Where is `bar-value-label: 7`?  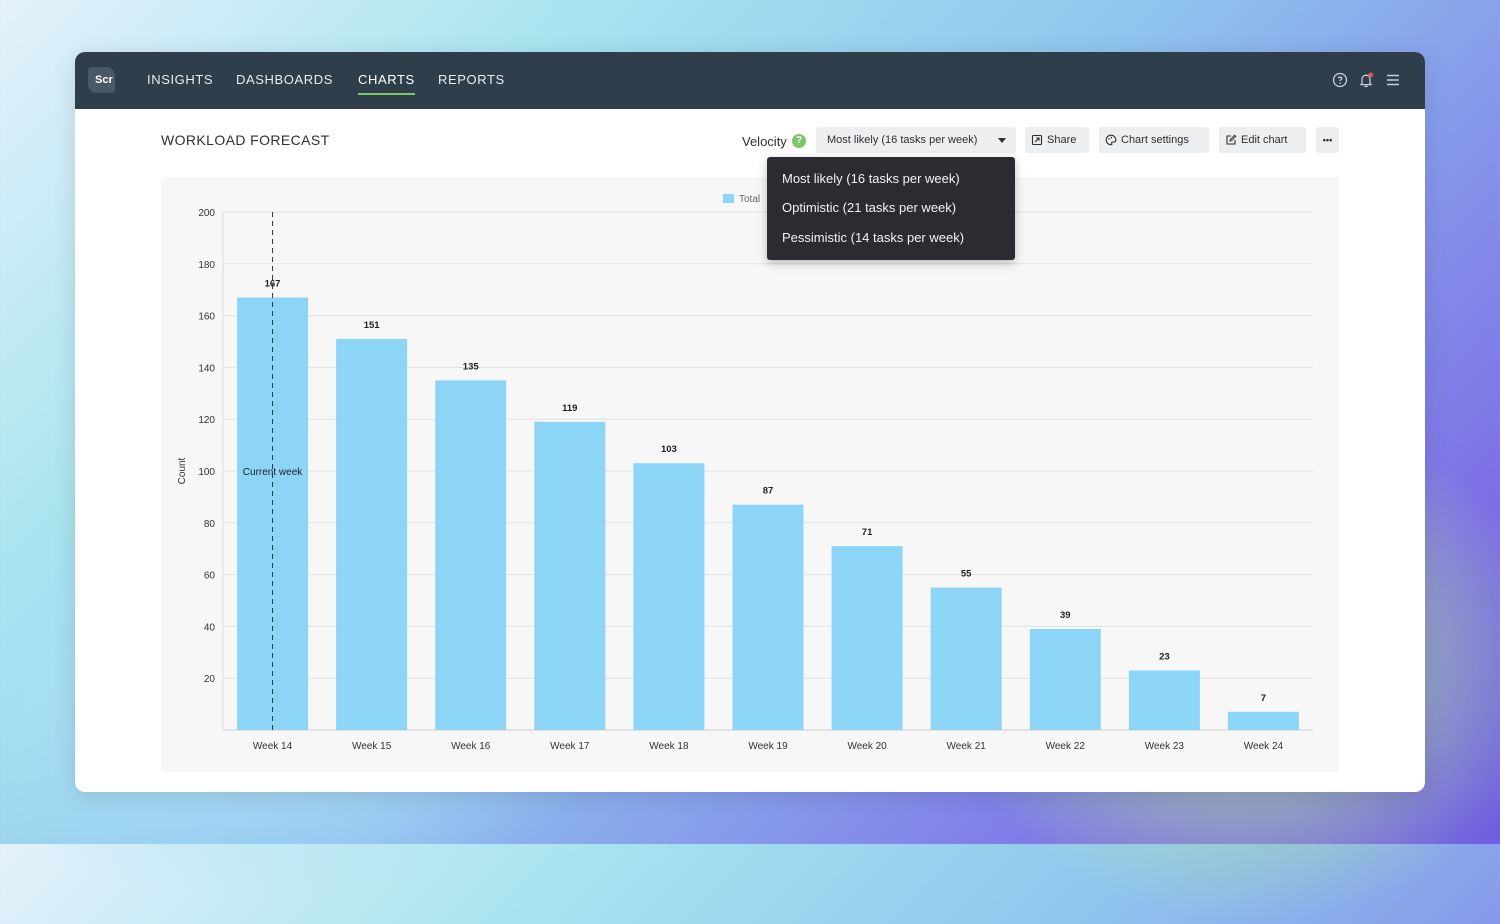
bar-value-label: 7 is located at coordinates (1263, 698).